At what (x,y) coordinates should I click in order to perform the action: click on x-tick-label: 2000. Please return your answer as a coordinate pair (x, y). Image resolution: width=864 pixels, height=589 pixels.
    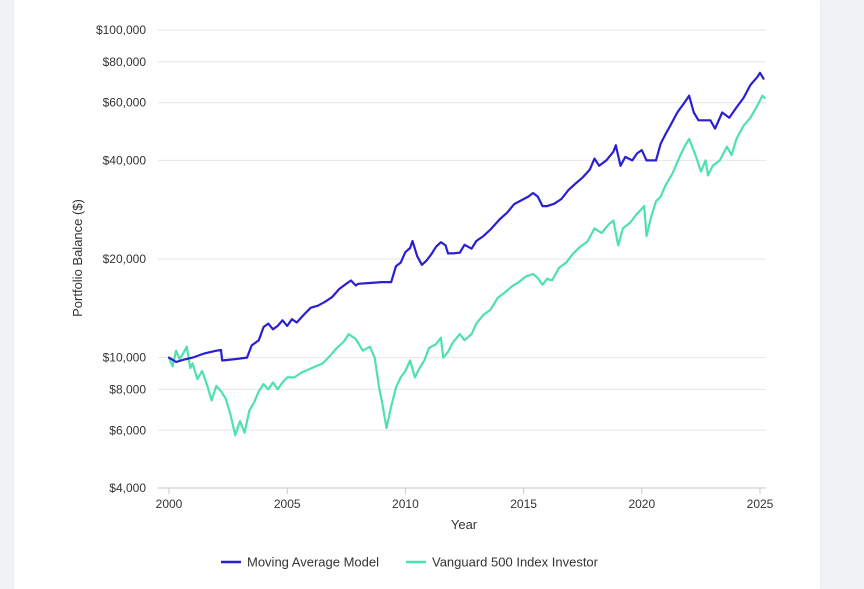
    Looking at the image, I should click on (169, 504).